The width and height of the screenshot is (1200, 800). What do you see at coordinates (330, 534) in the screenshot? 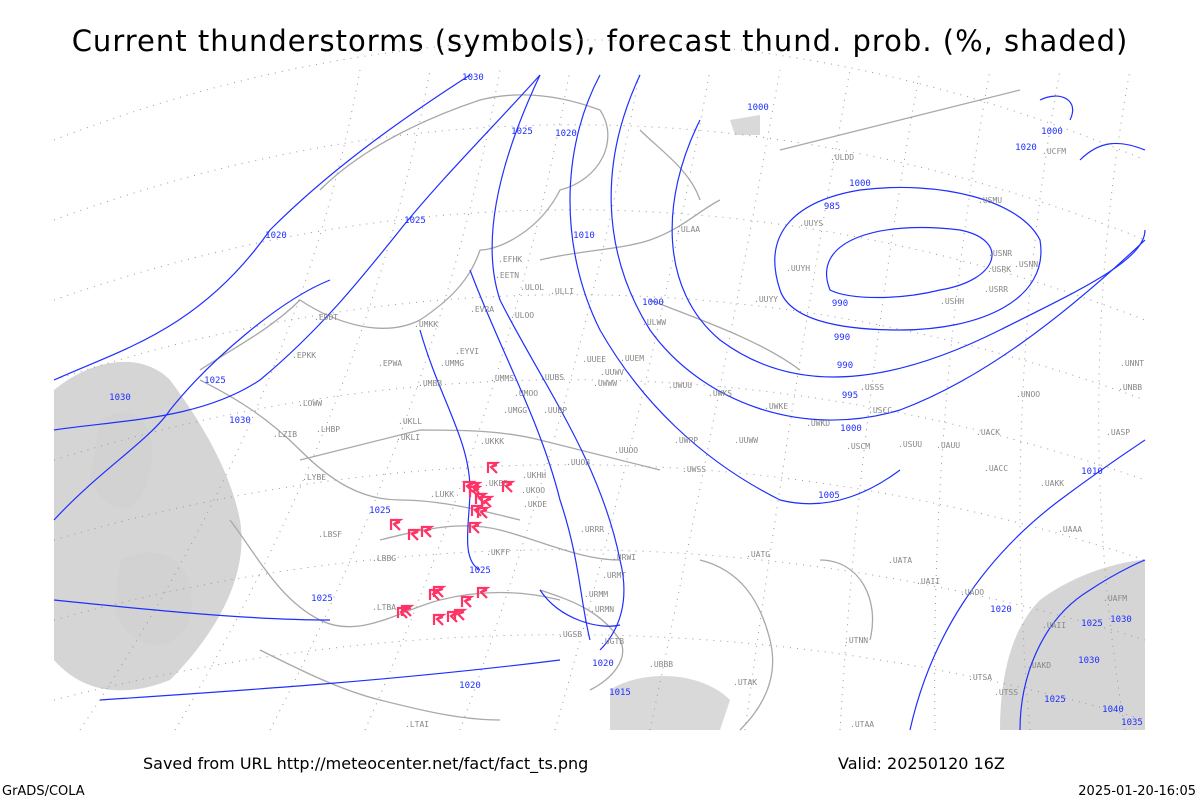
I see `station-label: .LBSF` at bounding box center [330, 534].